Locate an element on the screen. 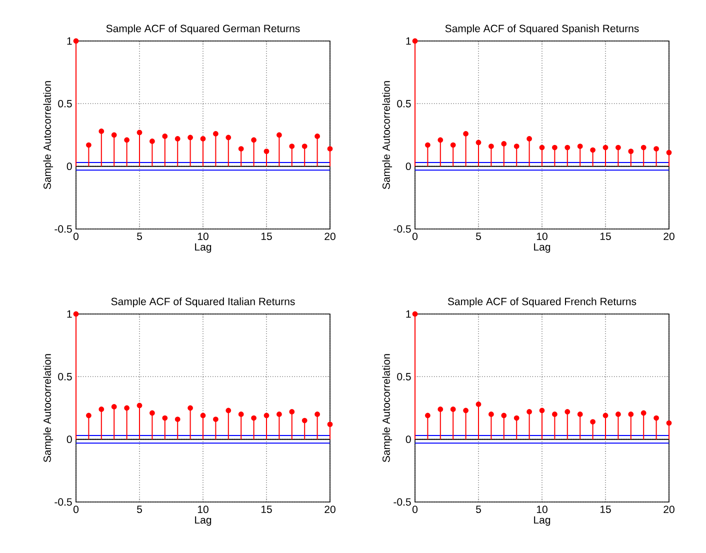  chart-title: Sample ACF of Squared Spanish Returns is located at coordinates (542, 29).